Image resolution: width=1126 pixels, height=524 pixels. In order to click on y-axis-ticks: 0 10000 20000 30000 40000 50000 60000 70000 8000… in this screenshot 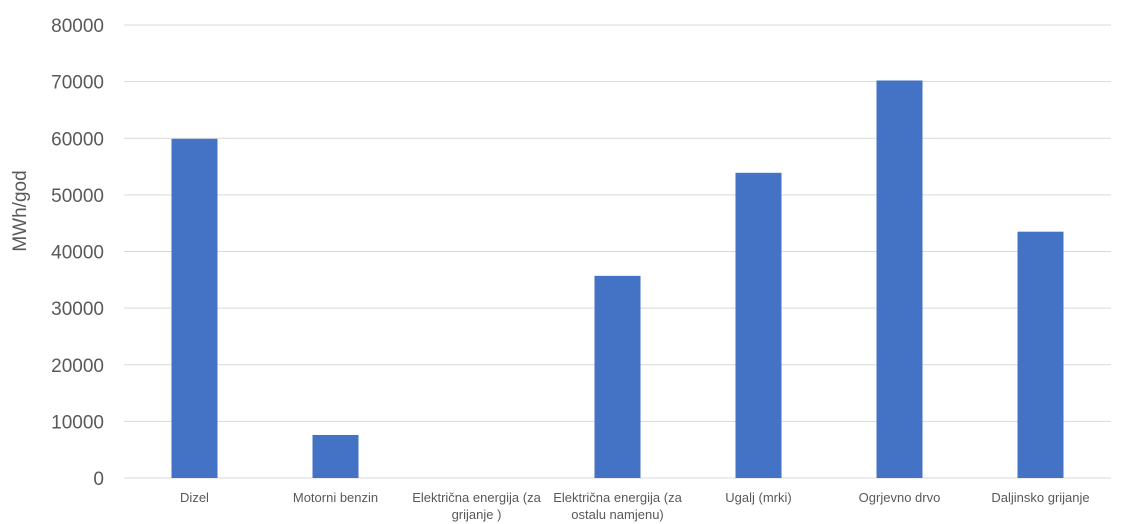, I will do `click(77, 253)`.